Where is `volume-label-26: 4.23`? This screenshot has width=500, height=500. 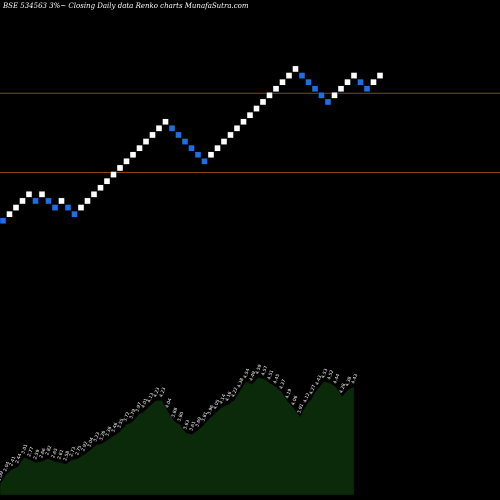 volume-label-26: 4.23 is located at coordinates (156, 393).